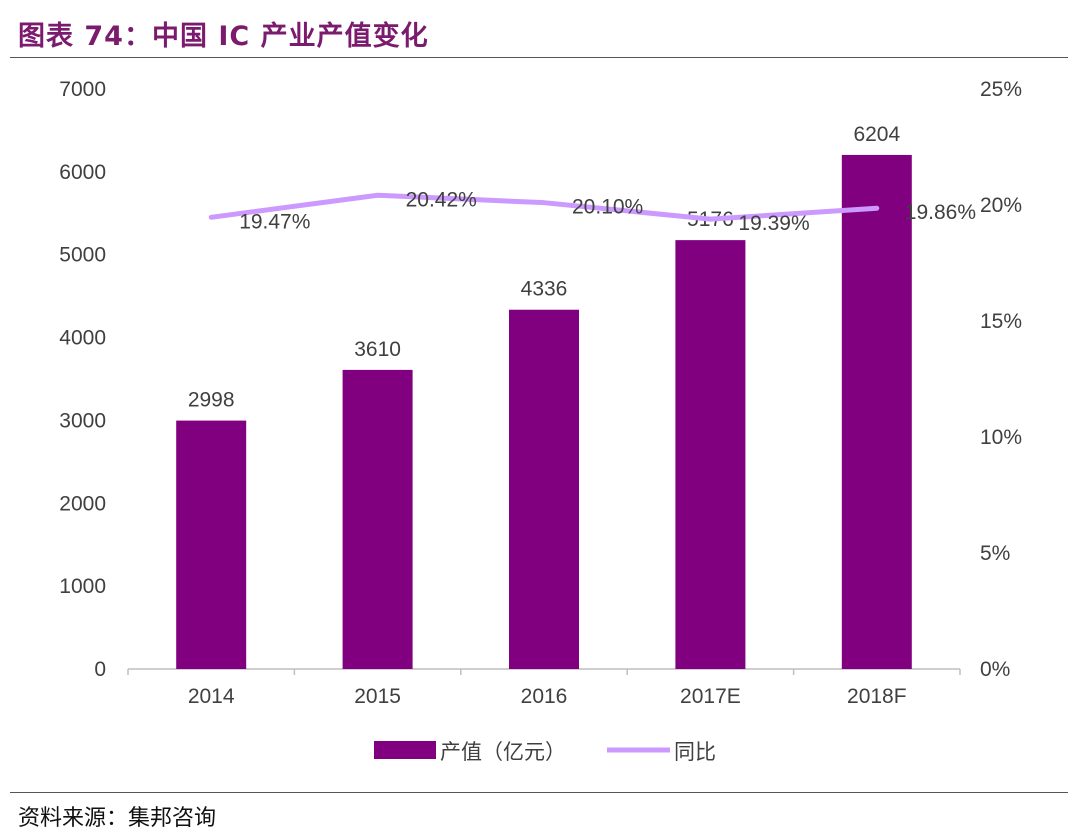 The image size is (1080, 840). Describe the element at coordinates (100, 669) in the screenshot. I see `left-tick-label: 0` at that location.